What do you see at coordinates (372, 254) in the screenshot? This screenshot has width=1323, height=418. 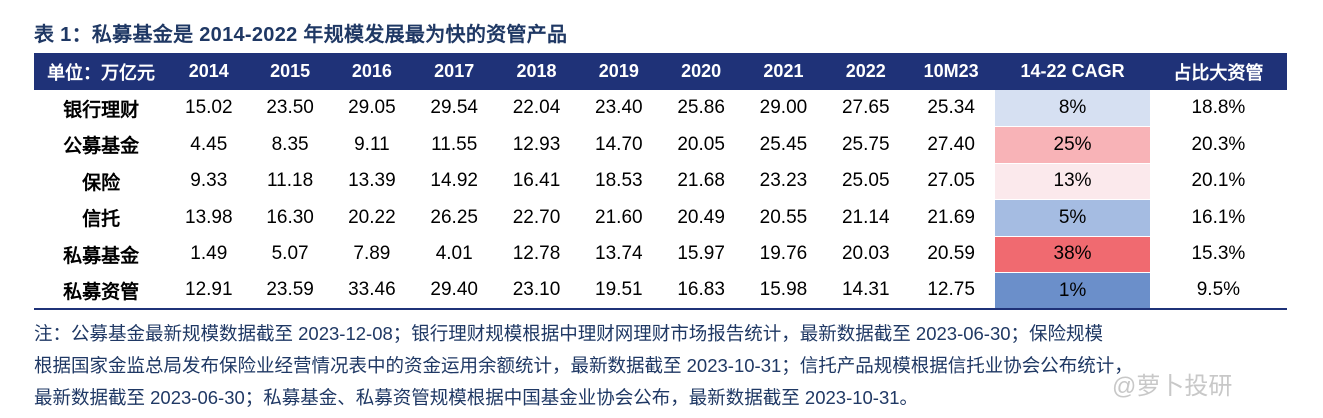 I see `value-cell: 7.89` at bounding box center [372, 254].